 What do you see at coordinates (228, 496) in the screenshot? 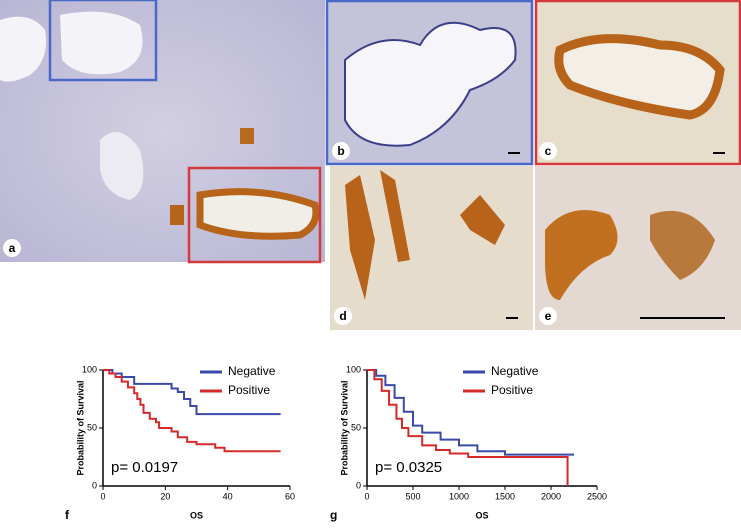
I see `x-tick-label: 40` at bounding box center [228, 496].